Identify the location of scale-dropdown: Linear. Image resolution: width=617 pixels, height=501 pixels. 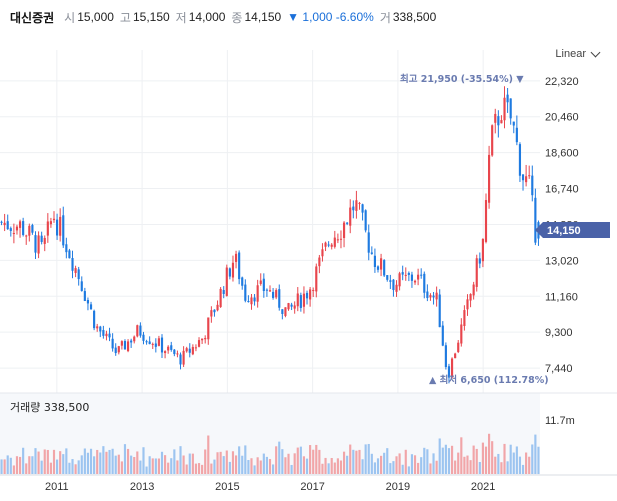
(578, 53).